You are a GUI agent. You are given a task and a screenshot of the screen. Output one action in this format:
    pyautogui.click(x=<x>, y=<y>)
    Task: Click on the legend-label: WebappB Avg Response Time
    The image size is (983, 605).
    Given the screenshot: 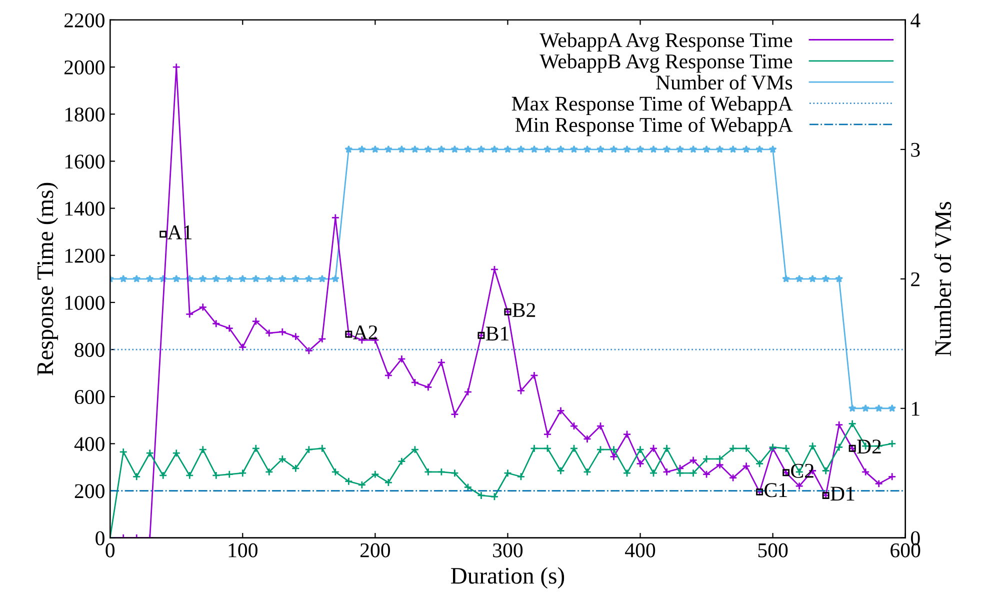 What is the action you would take?
    pyautogui.click(x=666, y=63)
    